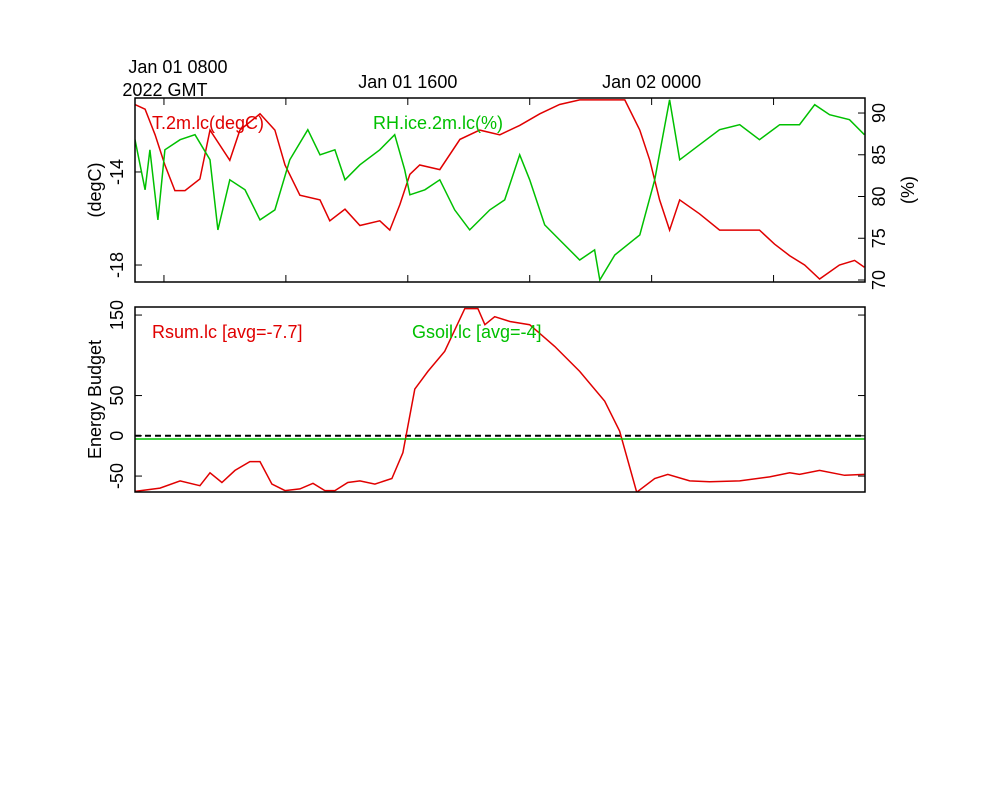  I want to click on y2-tick-label: 80, so click(879, 196).